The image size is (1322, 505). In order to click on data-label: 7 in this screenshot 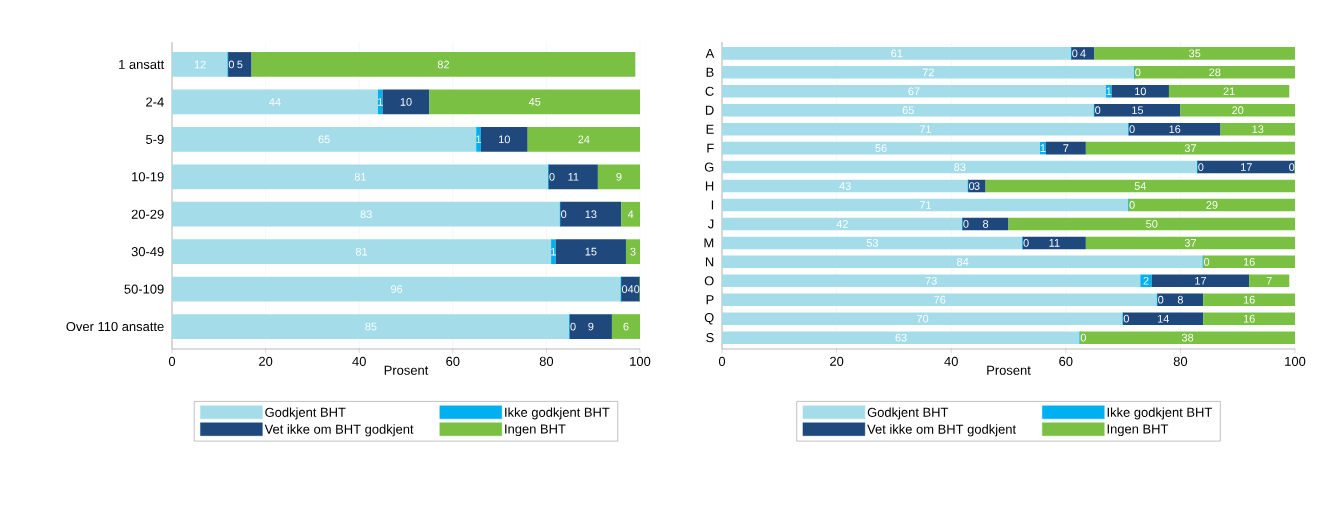, I will do `click(1066, 148)`.